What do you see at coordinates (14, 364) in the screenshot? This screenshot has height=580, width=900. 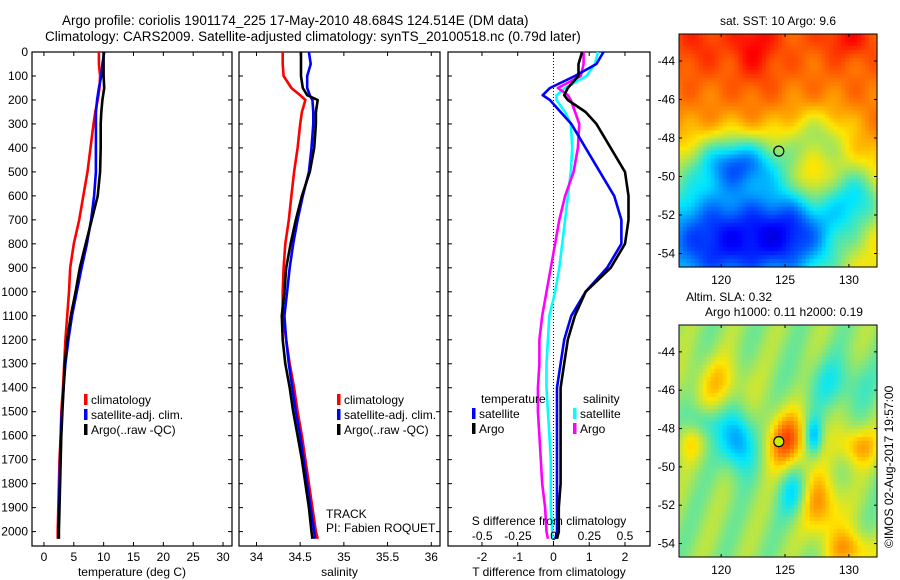 I see `y-tick-label: 1300` at bounding box center [14, 364].